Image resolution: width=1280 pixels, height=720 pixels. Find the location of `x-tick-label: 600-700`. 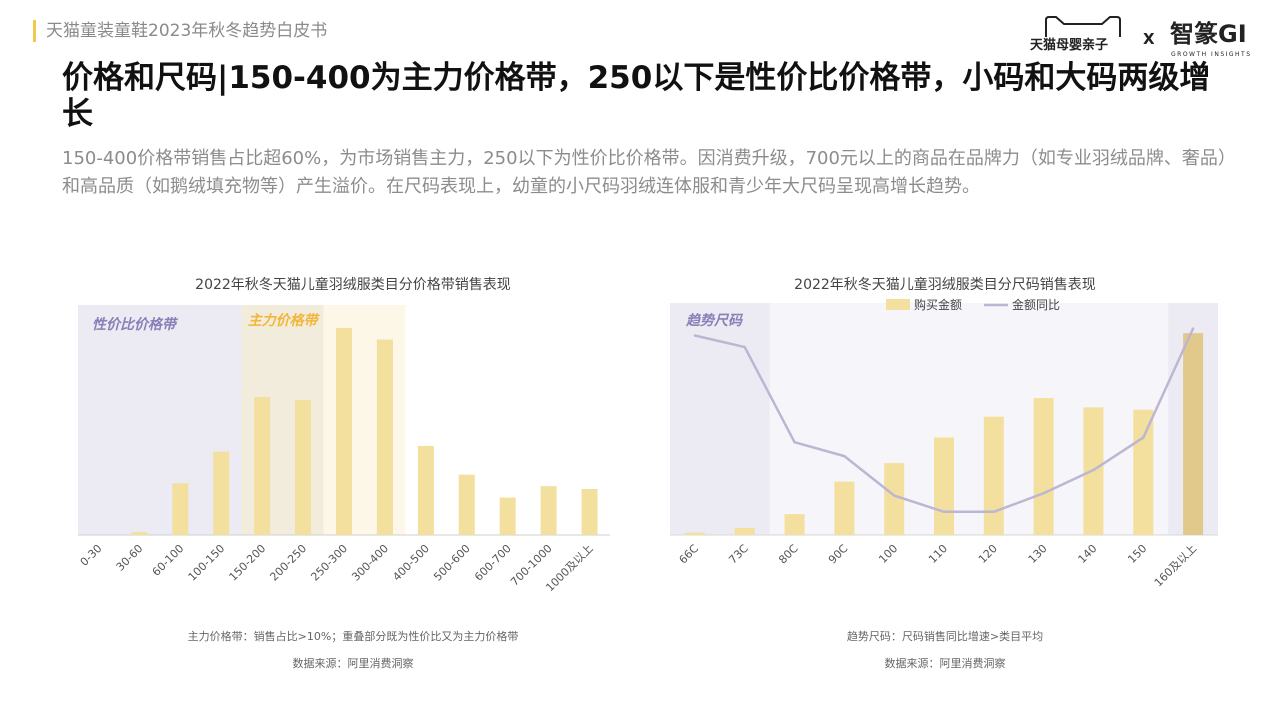

x-tick-label: 600-700 is located at coordinates (493, 563).